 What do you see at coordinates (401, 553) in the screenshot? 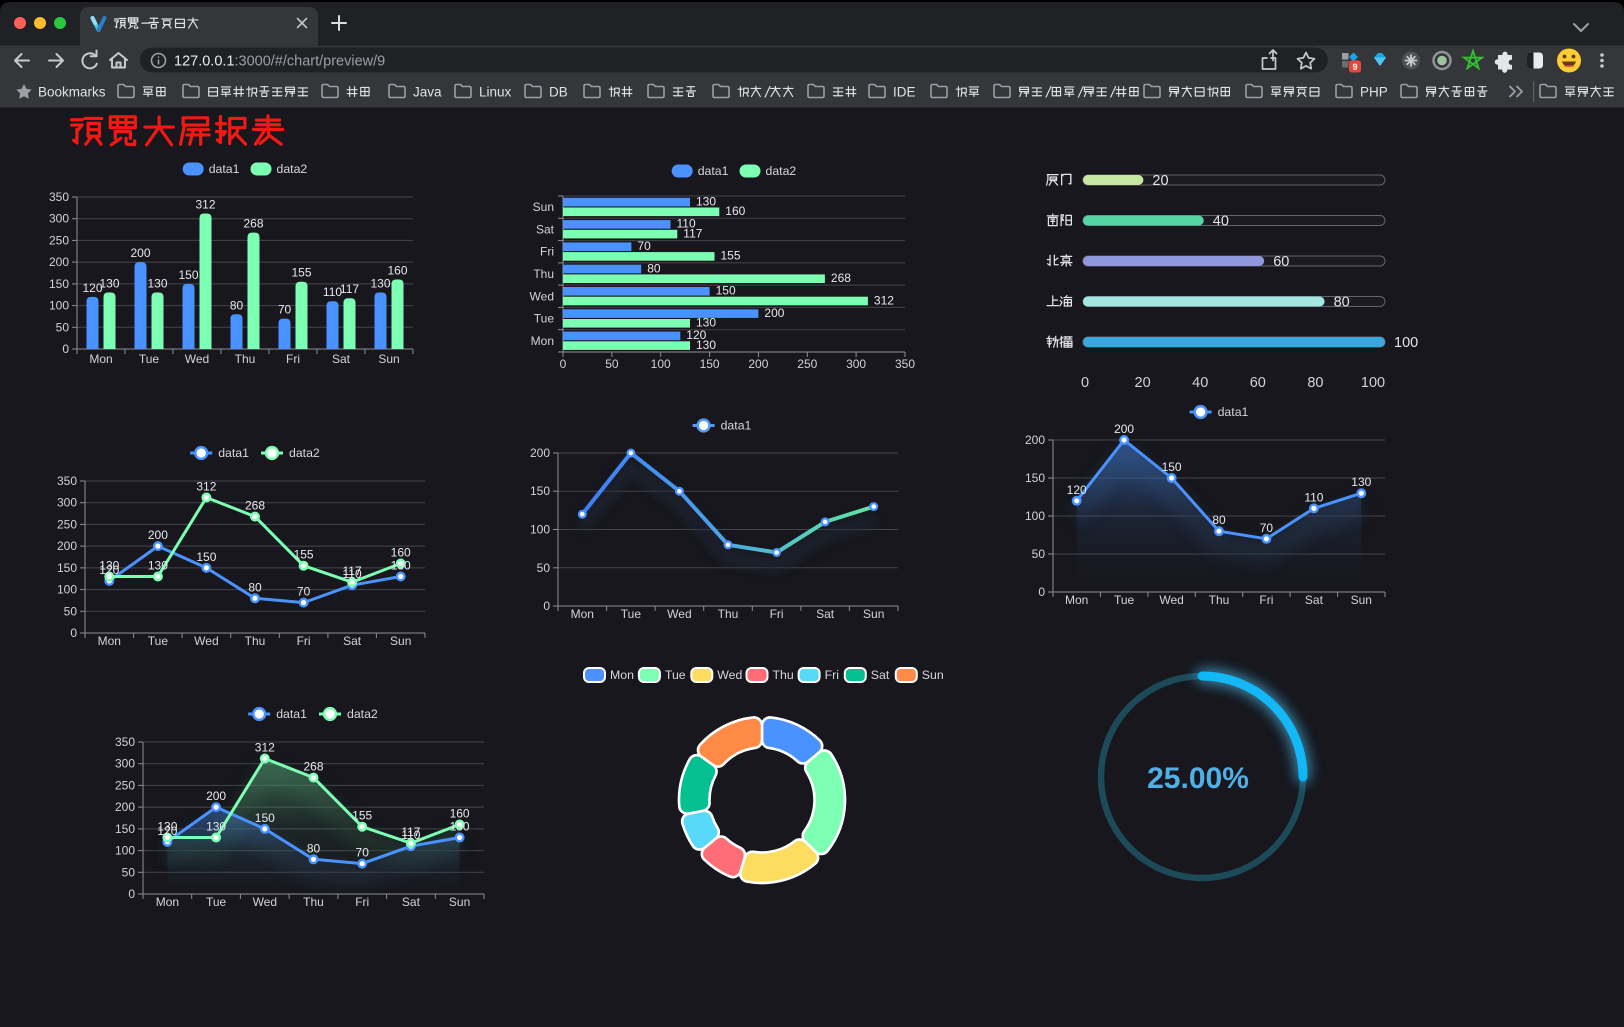
I see `svg-text: 160` at bounding box center [401, 553].